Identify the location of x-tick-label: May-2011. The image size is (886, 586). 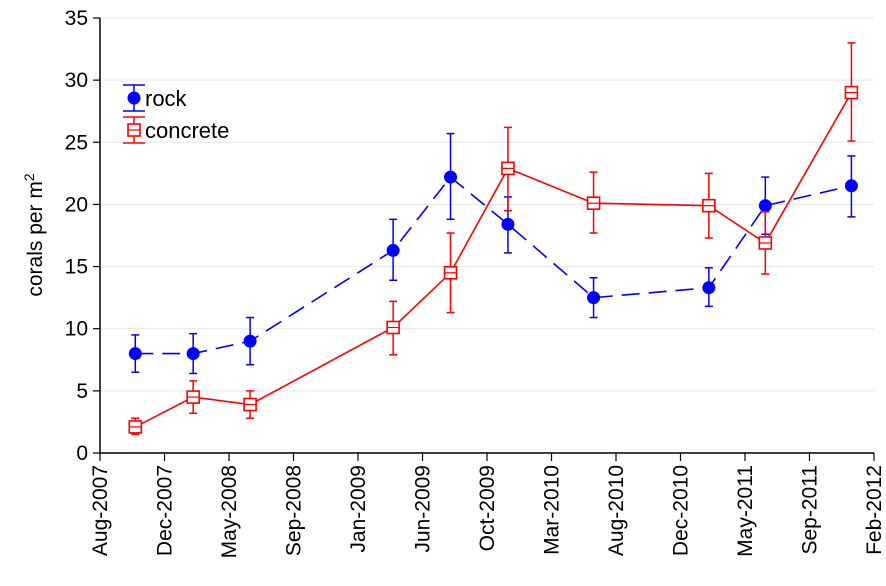
(745, 511).